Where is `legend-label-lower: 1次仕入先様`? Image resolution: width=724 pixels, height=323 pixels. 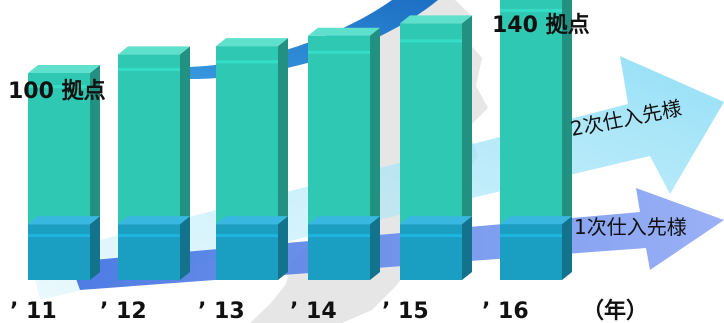 legend-label-lower: 1次仕入先様 is located at coordinates (630, 227).